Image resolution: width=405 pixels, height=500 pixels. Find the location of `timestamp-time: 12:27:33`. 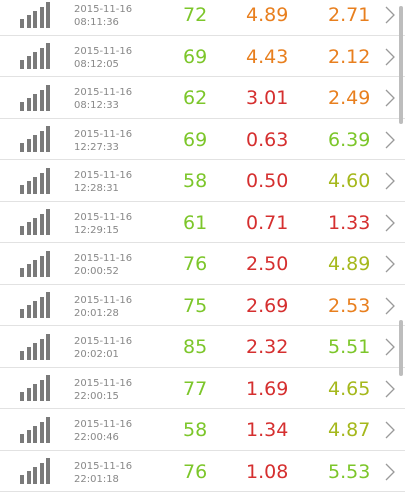

timestamp-time: 12:27:33 is located at coordinates (96, 147).